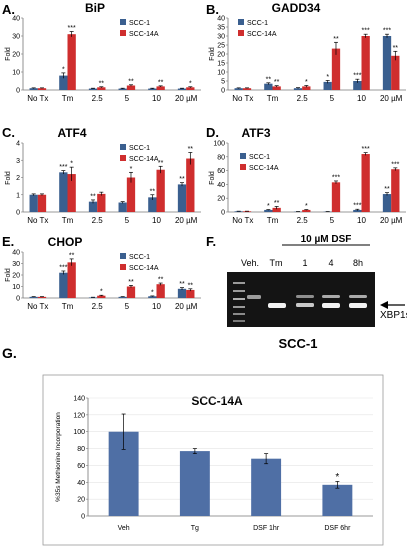 The image size is (407, 555). Describe the element at coordinates (330, 263) in the screenshot. I see `lane-label-4: 4` at that location.